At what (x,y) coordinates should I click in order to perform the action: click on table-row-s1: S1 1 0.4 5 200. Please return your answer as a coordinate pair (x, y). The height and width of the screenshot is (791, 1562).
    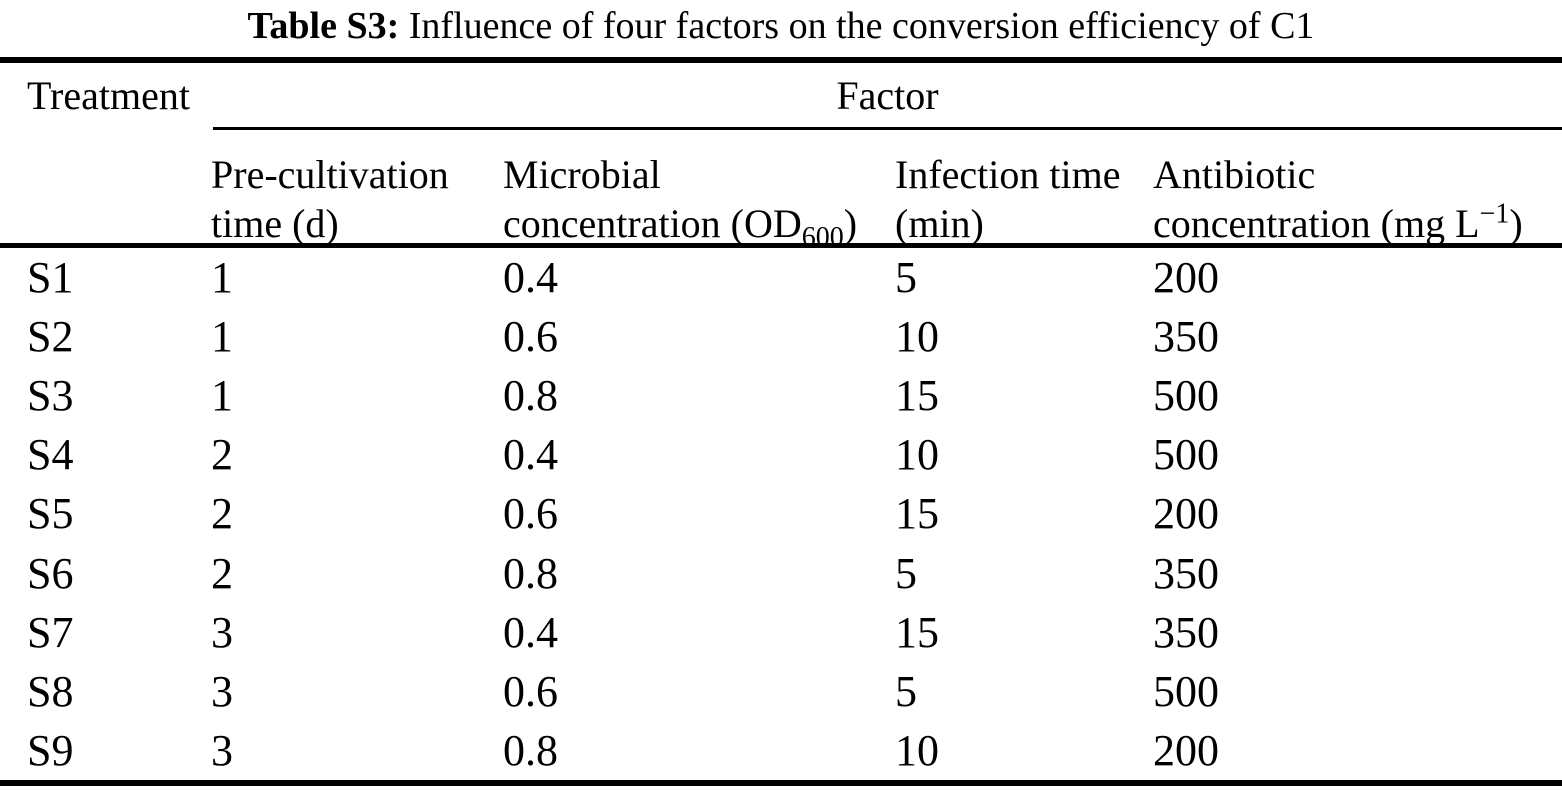
    Looking at the image, I should click on (781, 277).